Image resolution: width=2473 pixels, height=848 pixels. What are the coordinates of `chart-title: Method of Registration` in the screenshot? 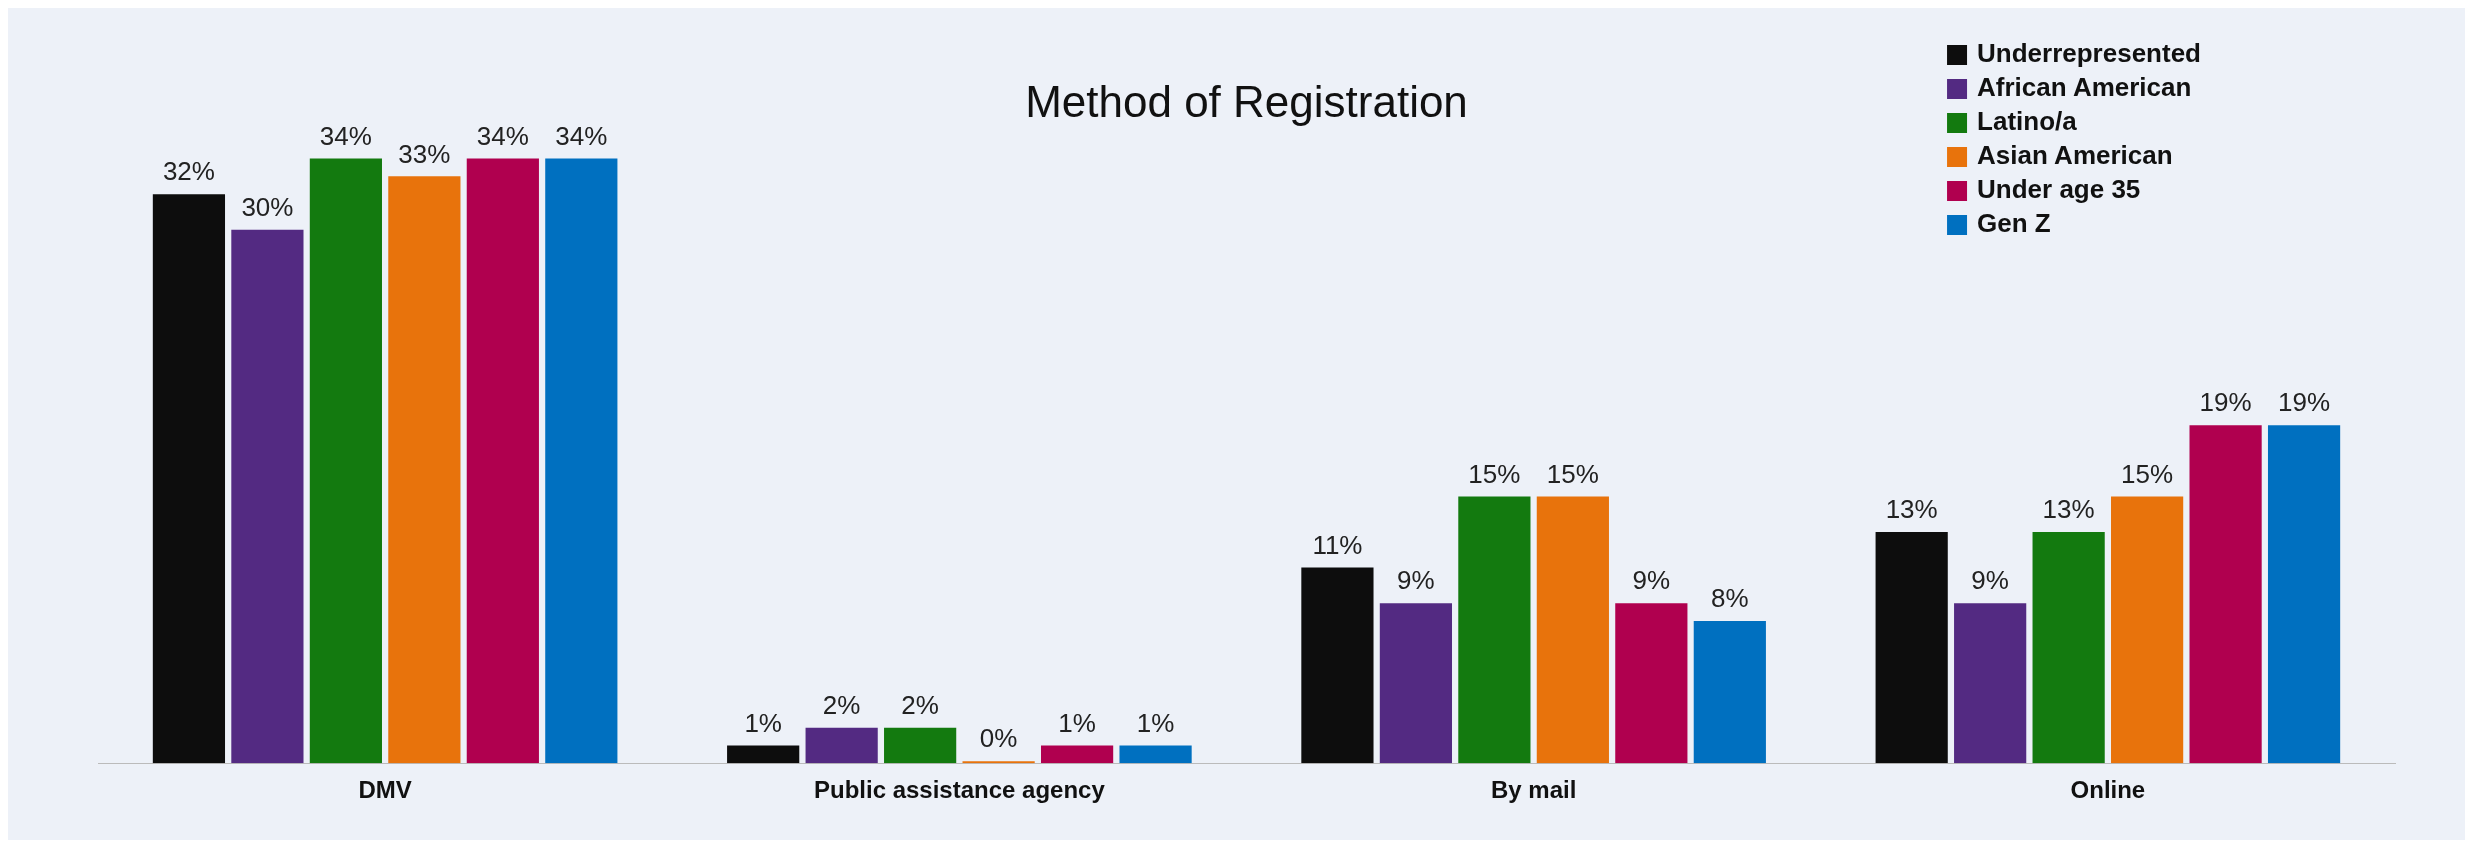 It's located at (1246, 101).